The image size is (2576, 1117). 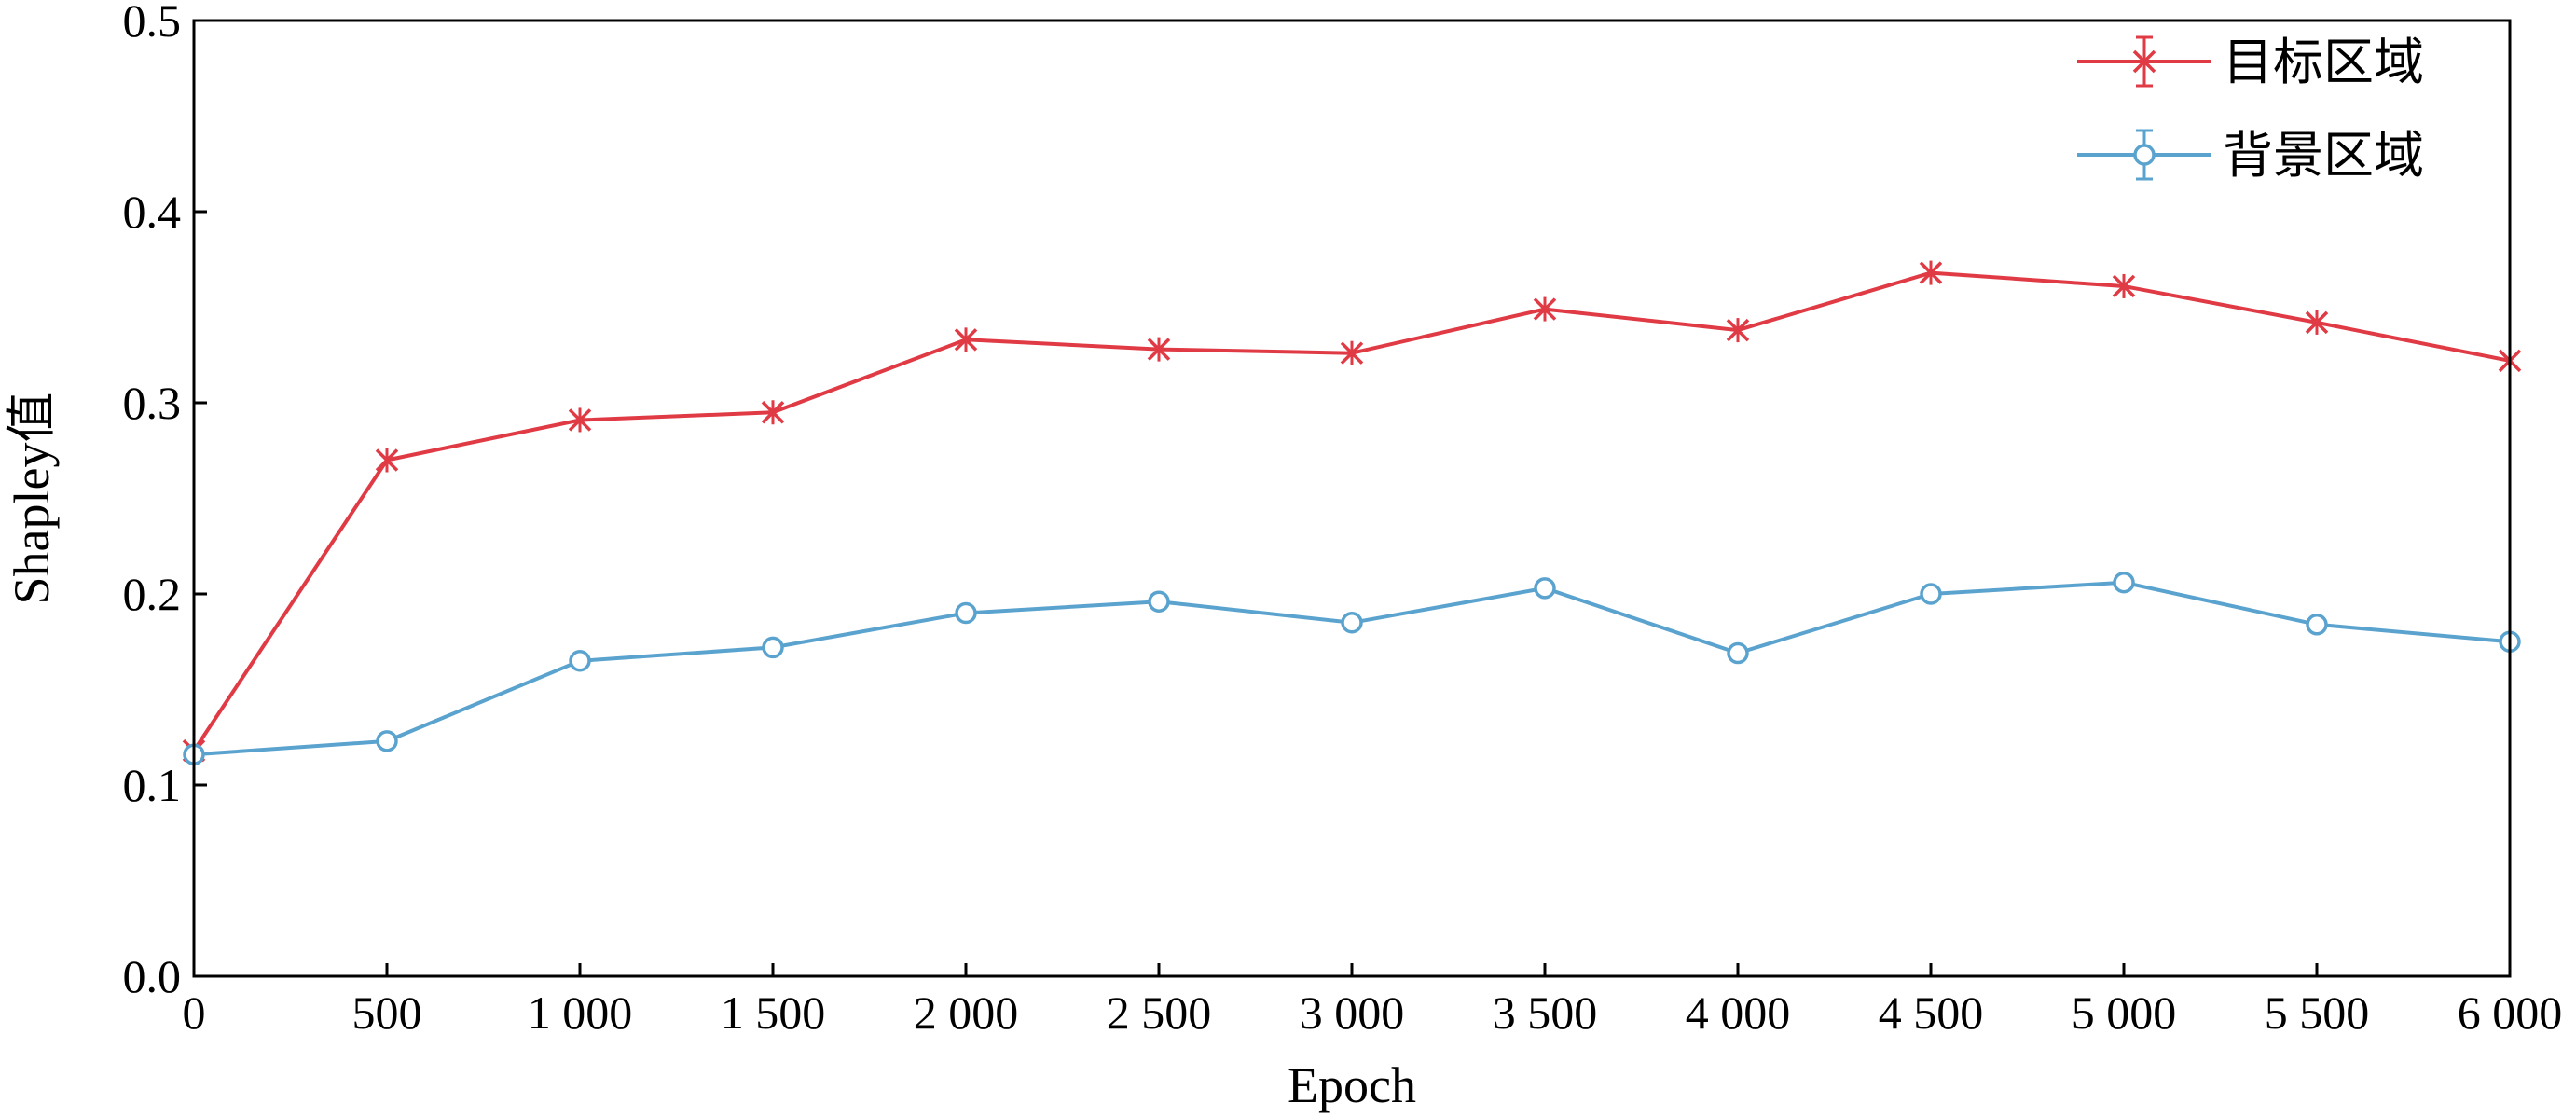 I want to click on legend-item-1: 目标区域, so click(x=2250, y=62).